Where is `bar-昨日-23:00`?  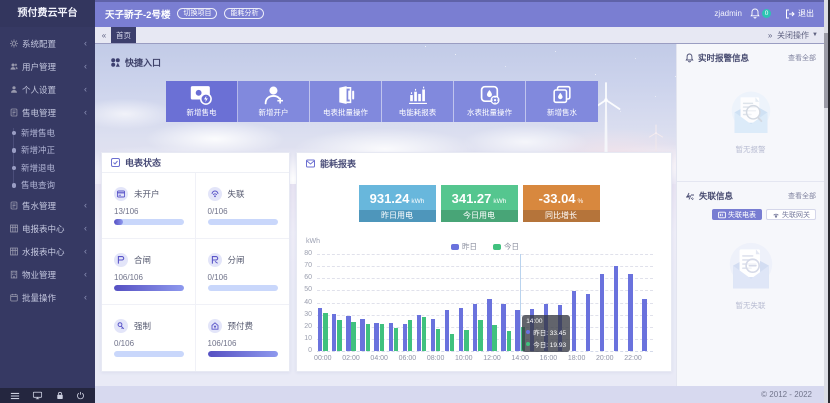 bar-昨日-23:00 is located at coordinates (644, 324).